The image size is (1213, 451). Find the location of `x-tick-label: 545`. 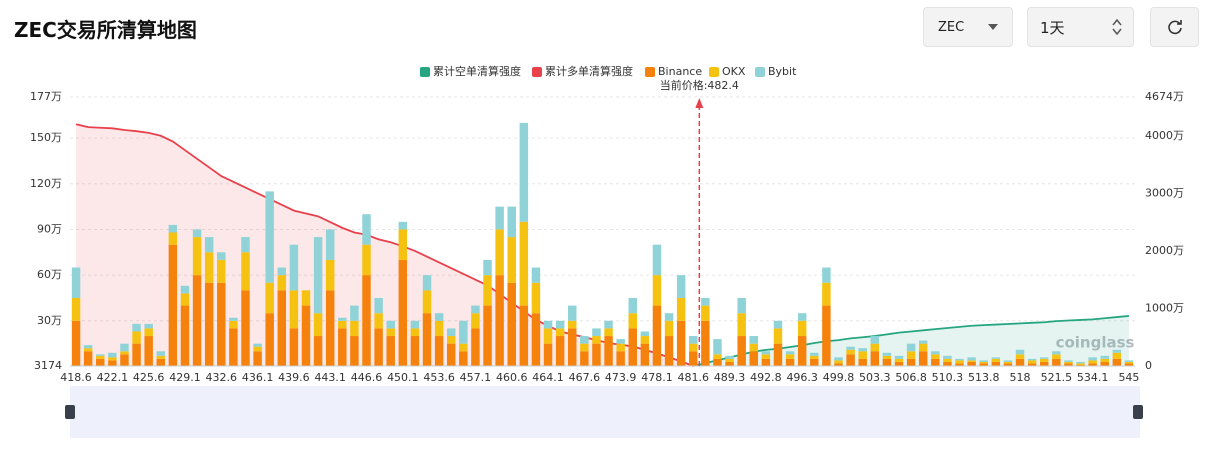

x-tick-label: 545 is located at coordinates (1128, 377).